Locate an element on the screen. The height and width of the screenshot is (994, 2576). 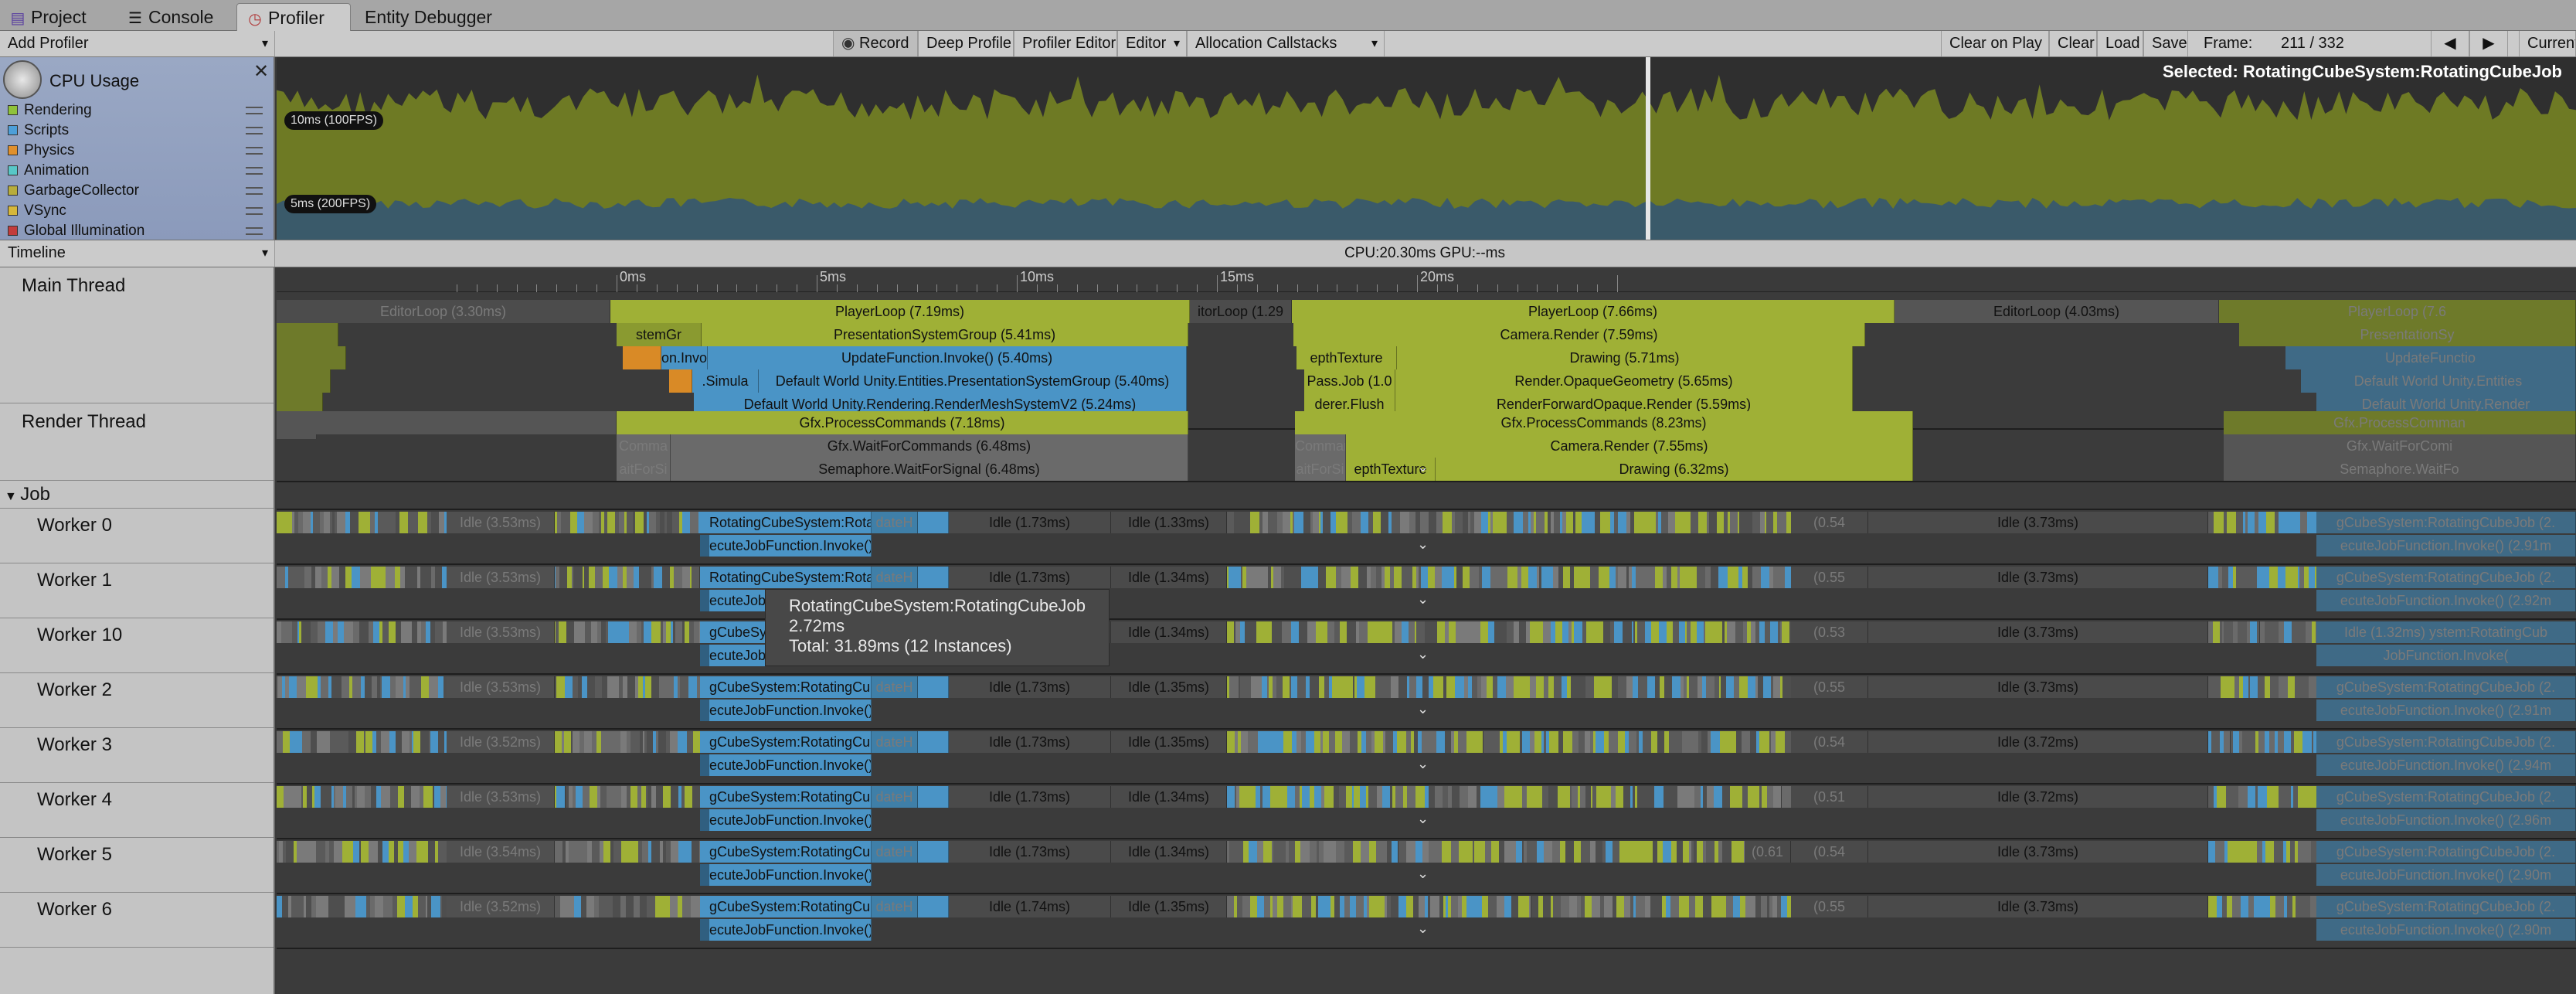
prev-frame-button: ◀ is located at coordinates (2450, 43).